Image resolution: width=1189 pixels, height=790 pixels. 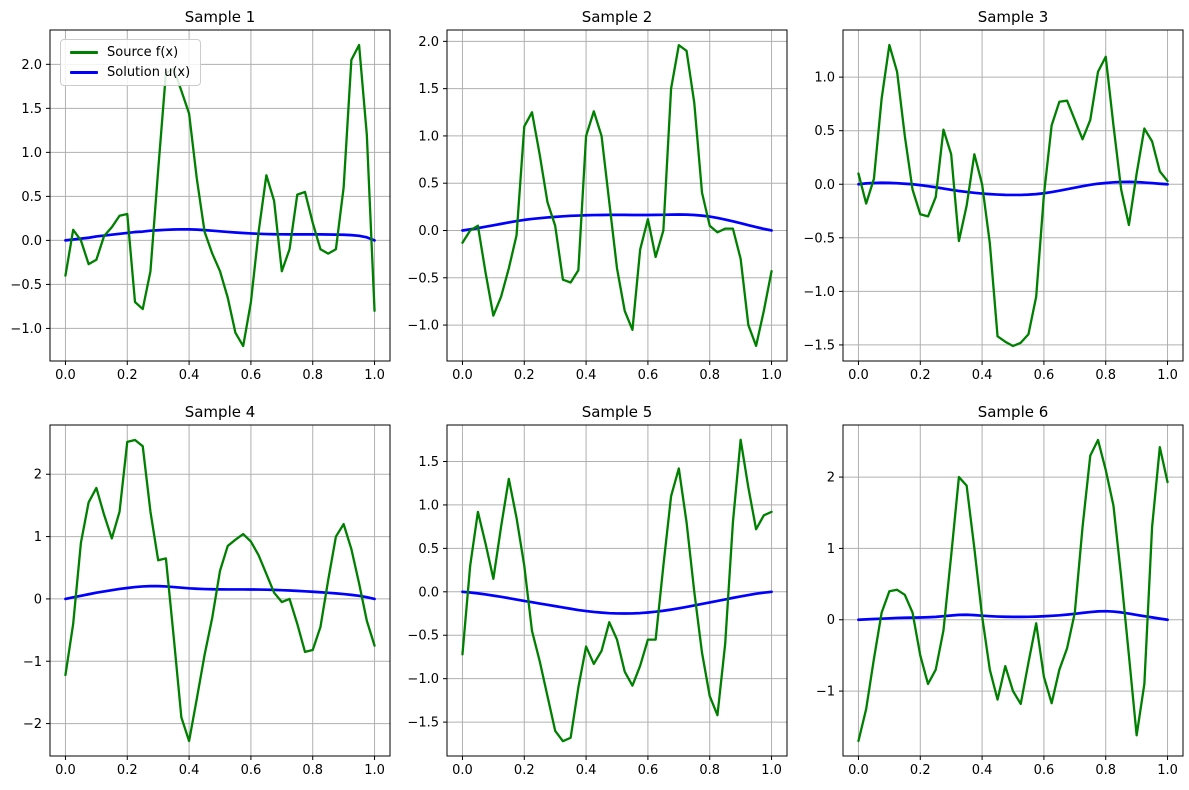 What do you see at coordinates (220, 17) in the screenshot?
I see `subplot-title: Sample 1` at bounding box center [220, 17].